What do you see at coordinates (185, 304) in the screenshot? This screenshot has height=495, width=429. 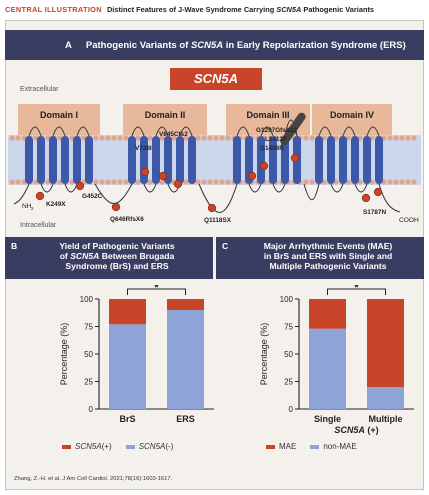 I see `bar-SCN5A (+)` at bounding box center [185, 304].